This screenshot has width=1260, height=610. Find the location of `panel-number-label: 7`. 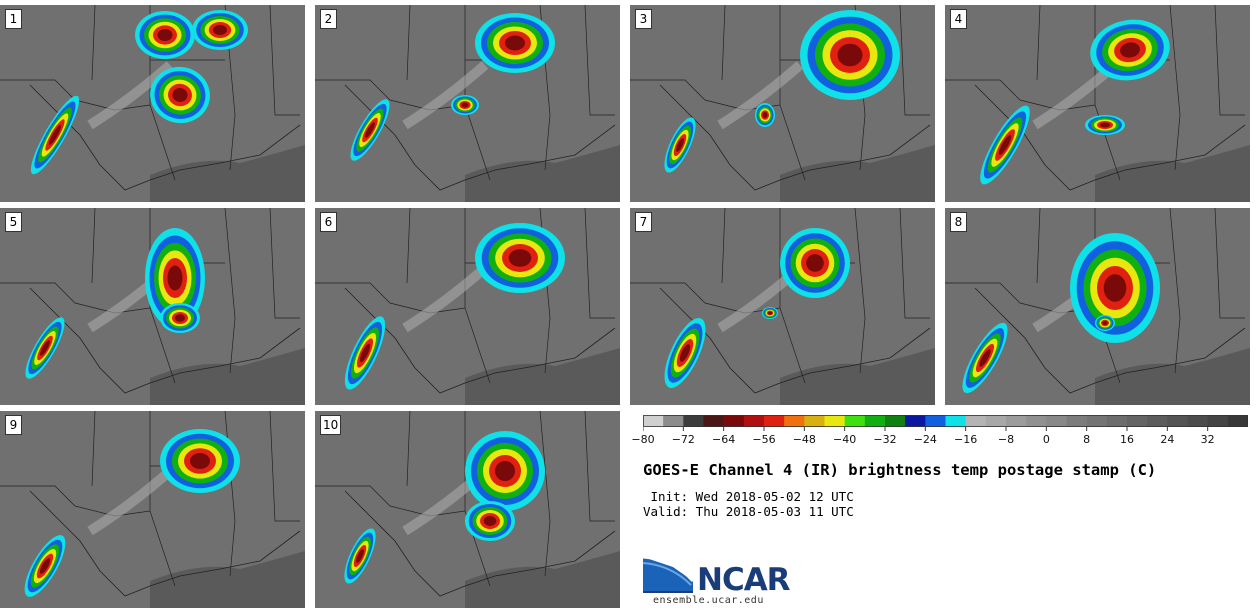

panel-number-label: 7 is located at coordinates (643, 222).